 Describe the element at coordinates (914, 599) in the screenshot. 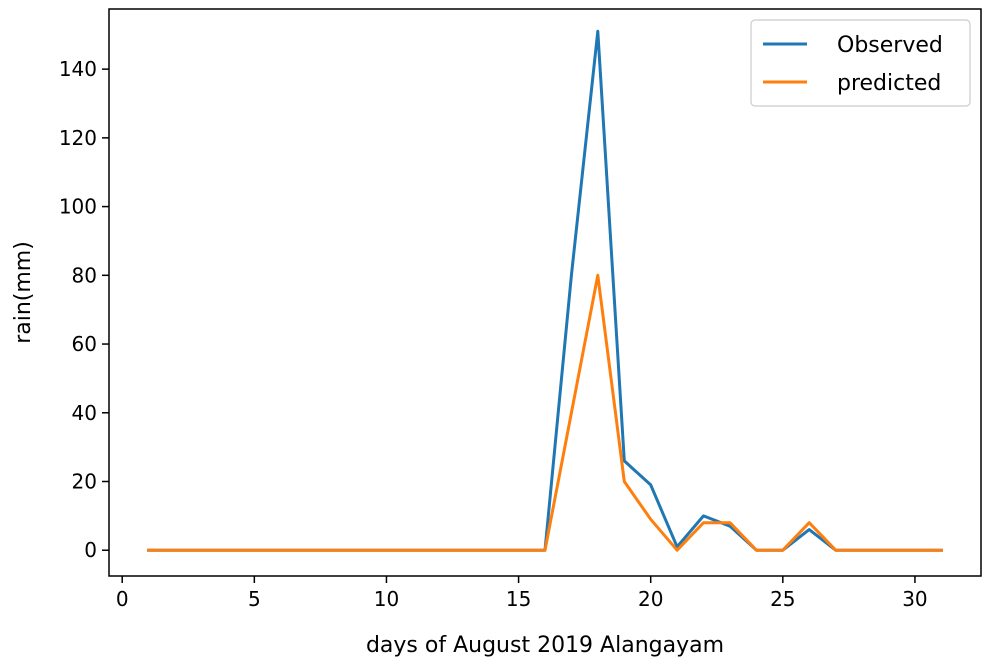

I see `x-tick-label: 30` at that location.